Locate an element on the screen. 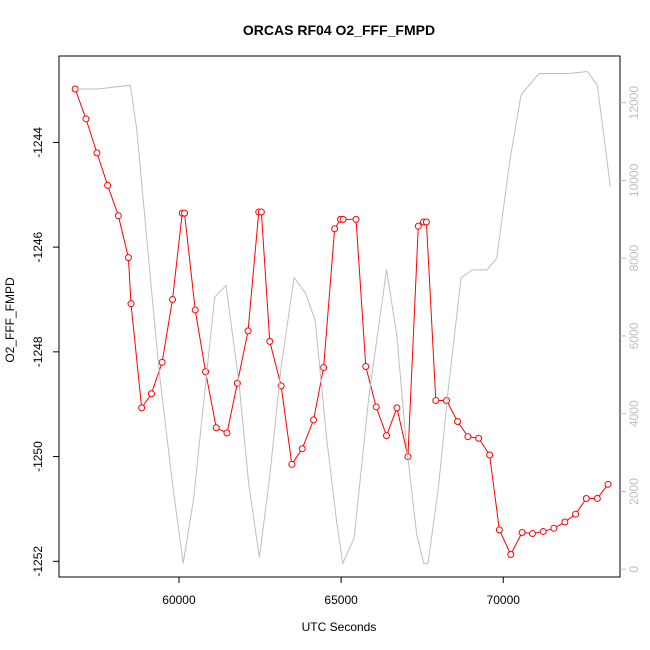  x-tick-label: 70000 is located at coordinates (504, 600).